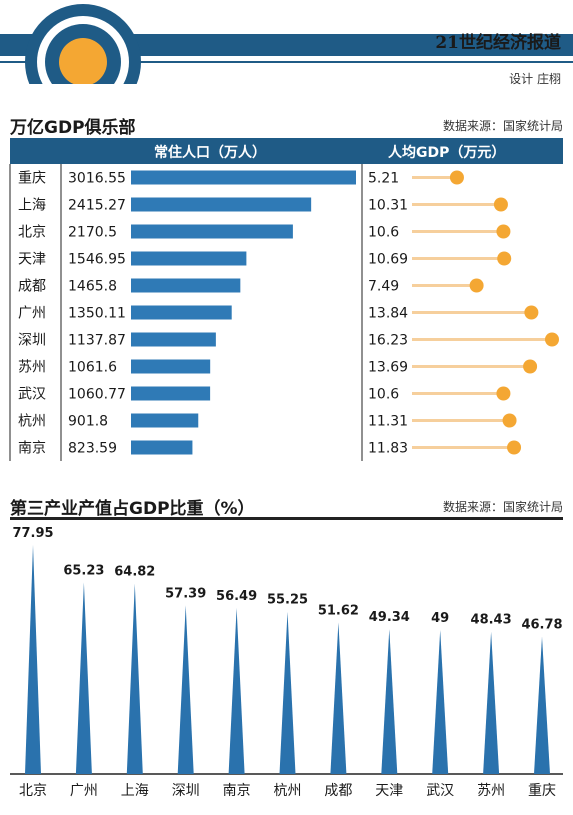 The image size is (573, 815). What do you see at coordinates (388, 341) in the screenshot?
I see `gdp-per-capita-value-label: 16.23` at bounding box center [388, 341].